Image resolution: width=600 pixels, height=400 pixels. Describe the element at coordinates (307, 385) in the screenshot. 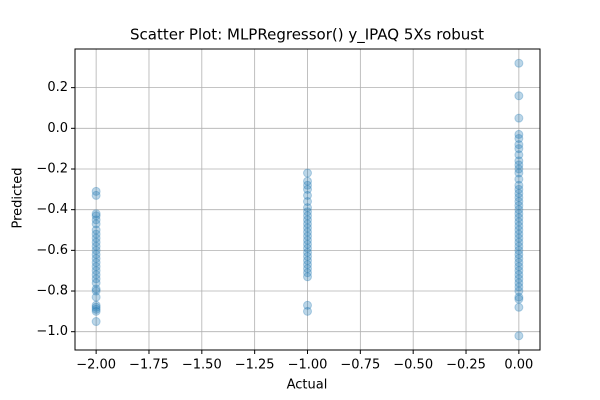

I see `x-axis-label: Actual` at that location.